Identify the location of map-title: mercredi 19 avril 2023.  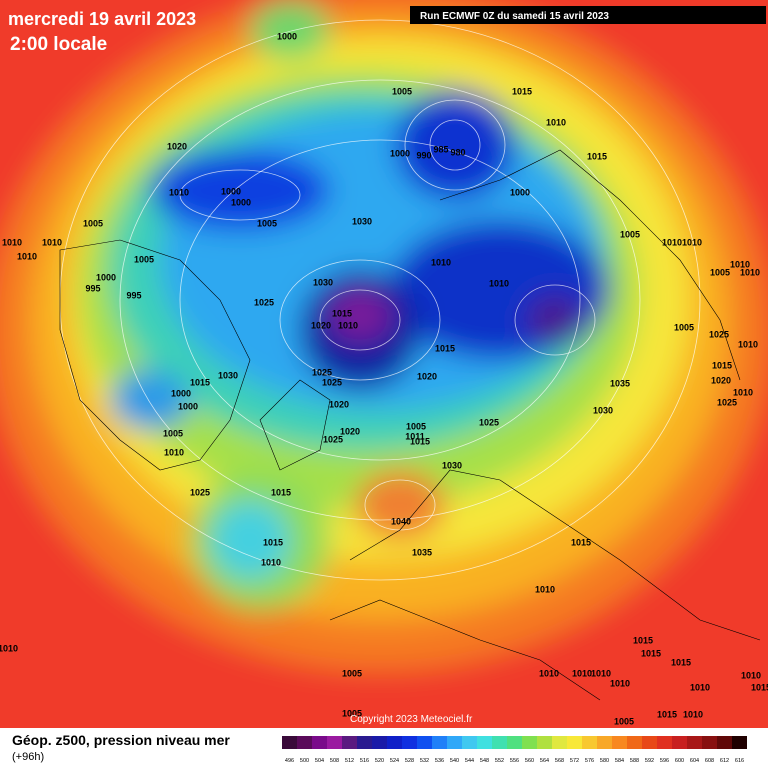
(102, 19).